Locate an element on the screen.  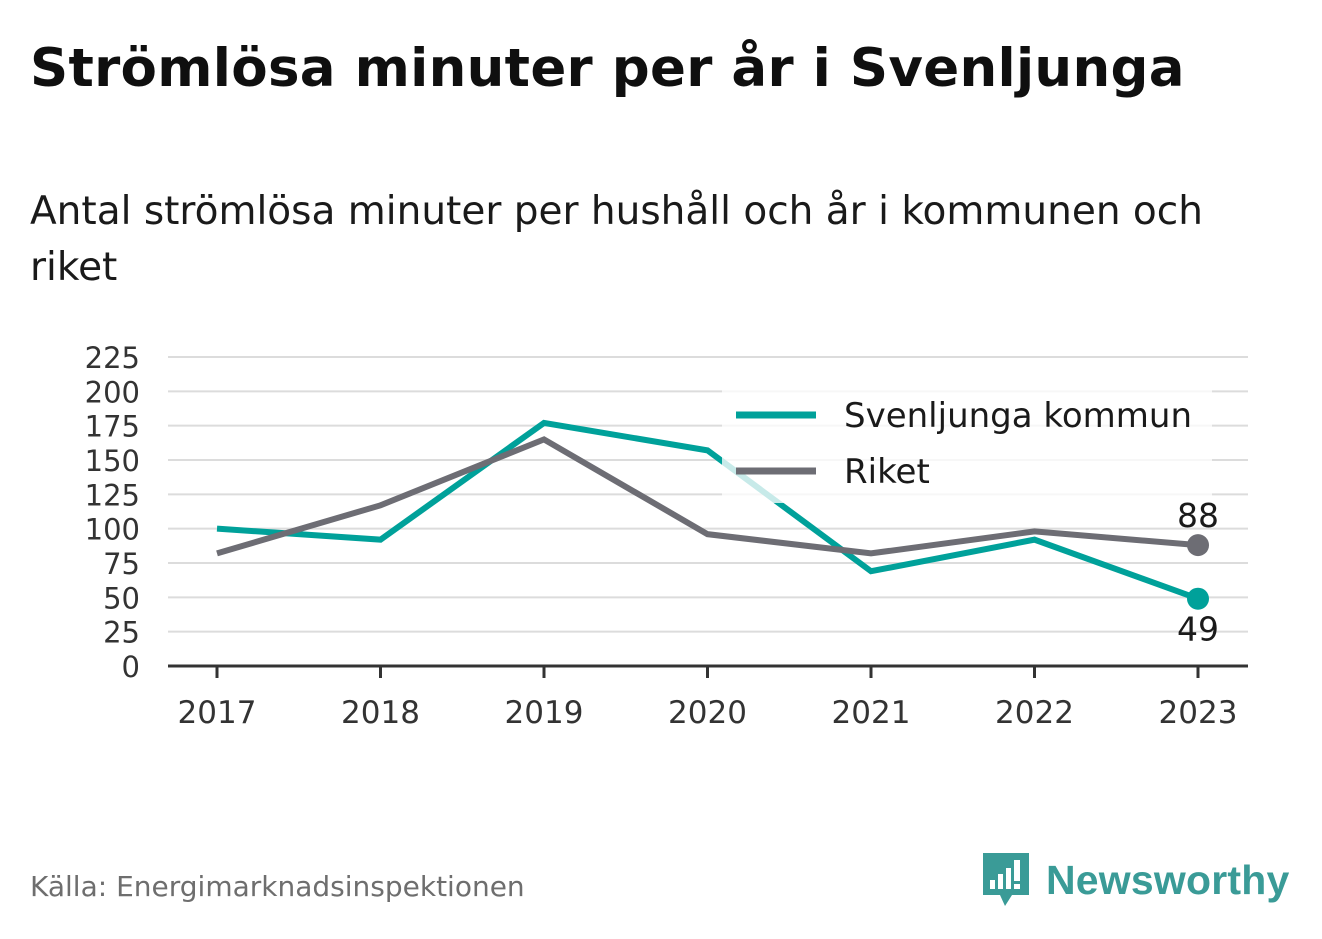
x-tick-label: 2019 is located at coordinates (544, 713).